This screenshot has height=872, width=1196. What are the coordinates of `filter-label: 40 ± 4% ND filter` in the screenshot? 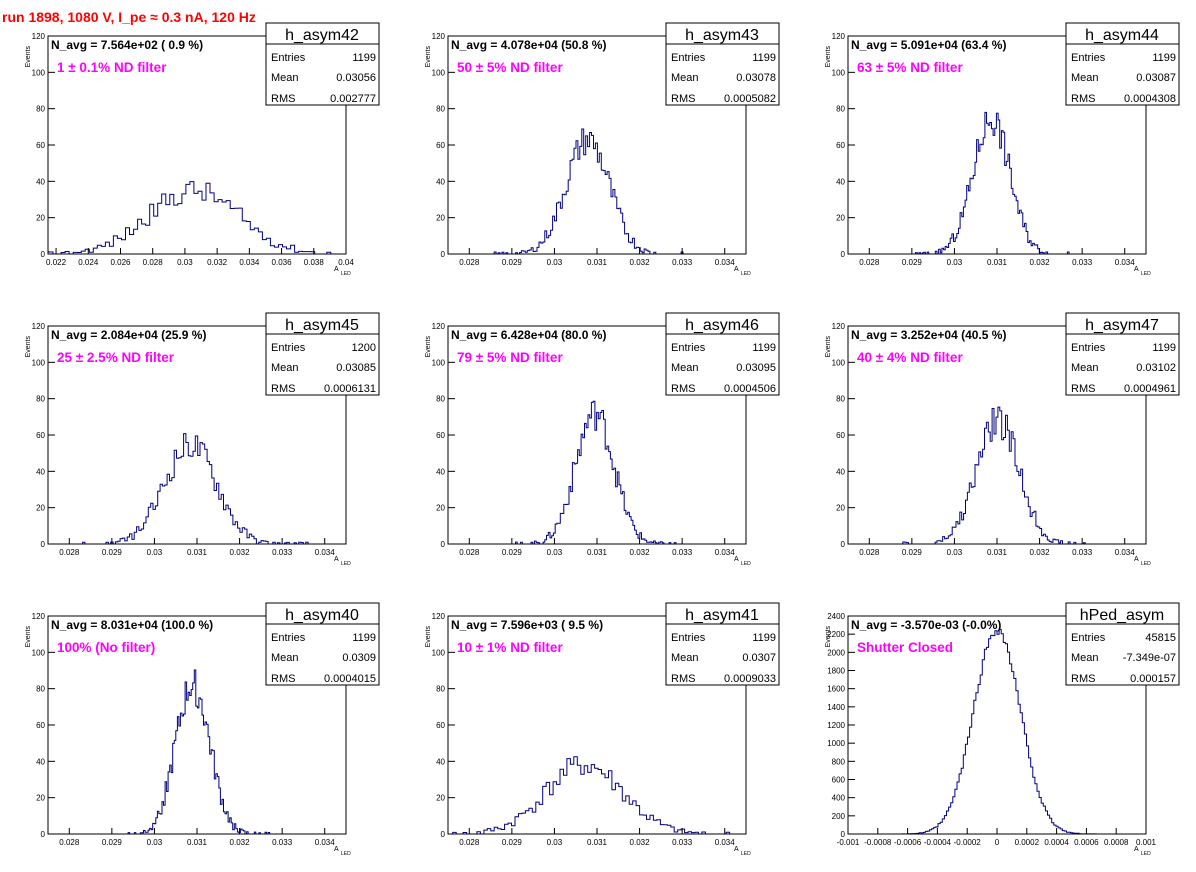 It's located at (910, 357).